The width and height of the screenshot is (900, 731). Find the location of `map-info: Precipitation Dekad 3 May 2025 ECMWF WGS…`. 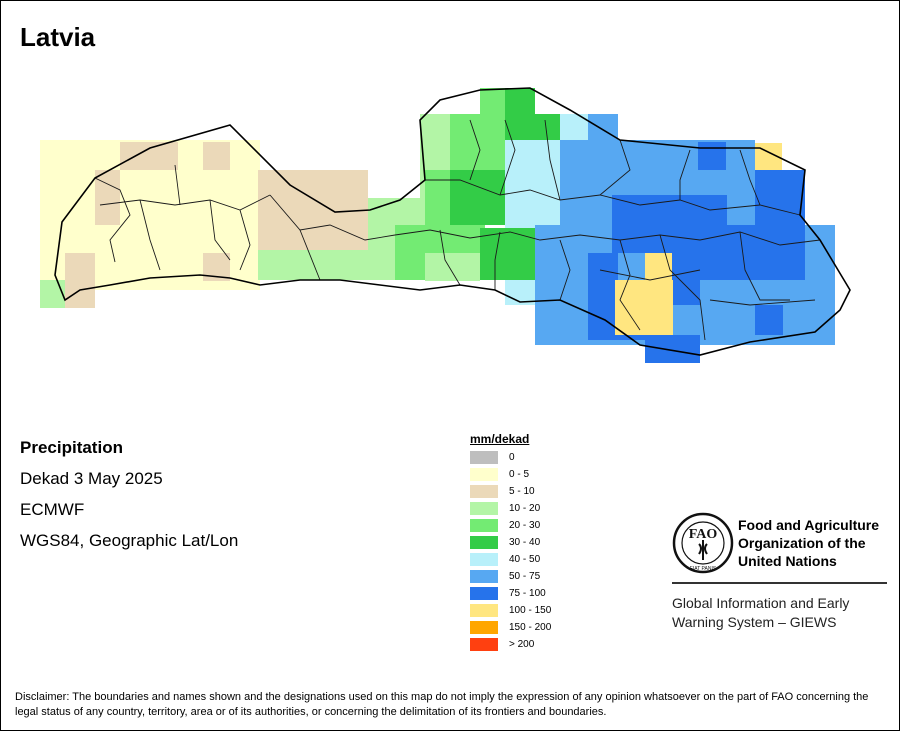

map-info: Precipitation Dekad 3 May 2025 ECMWF WGS… is located at coordinates (129, 500).